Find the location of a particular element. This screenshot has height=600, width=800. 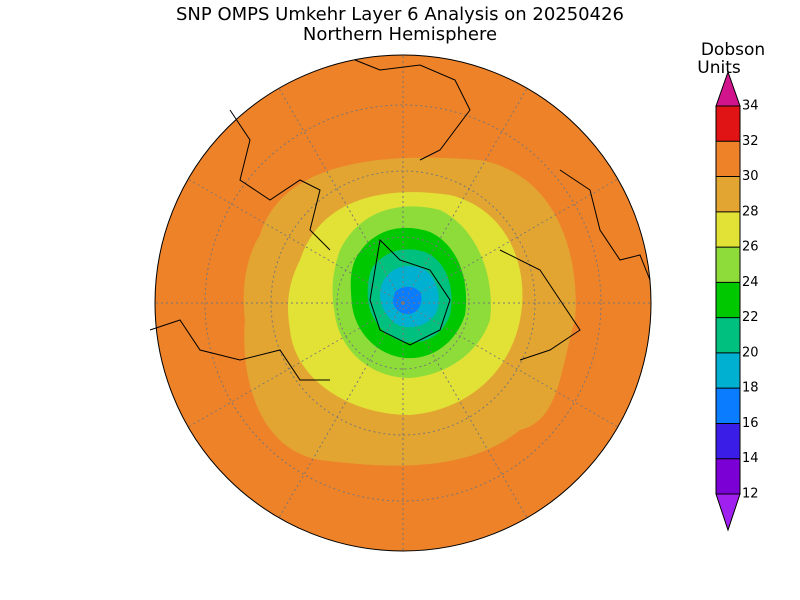

colorbar-tick-label: 16 is located at coordinates (750, 423).